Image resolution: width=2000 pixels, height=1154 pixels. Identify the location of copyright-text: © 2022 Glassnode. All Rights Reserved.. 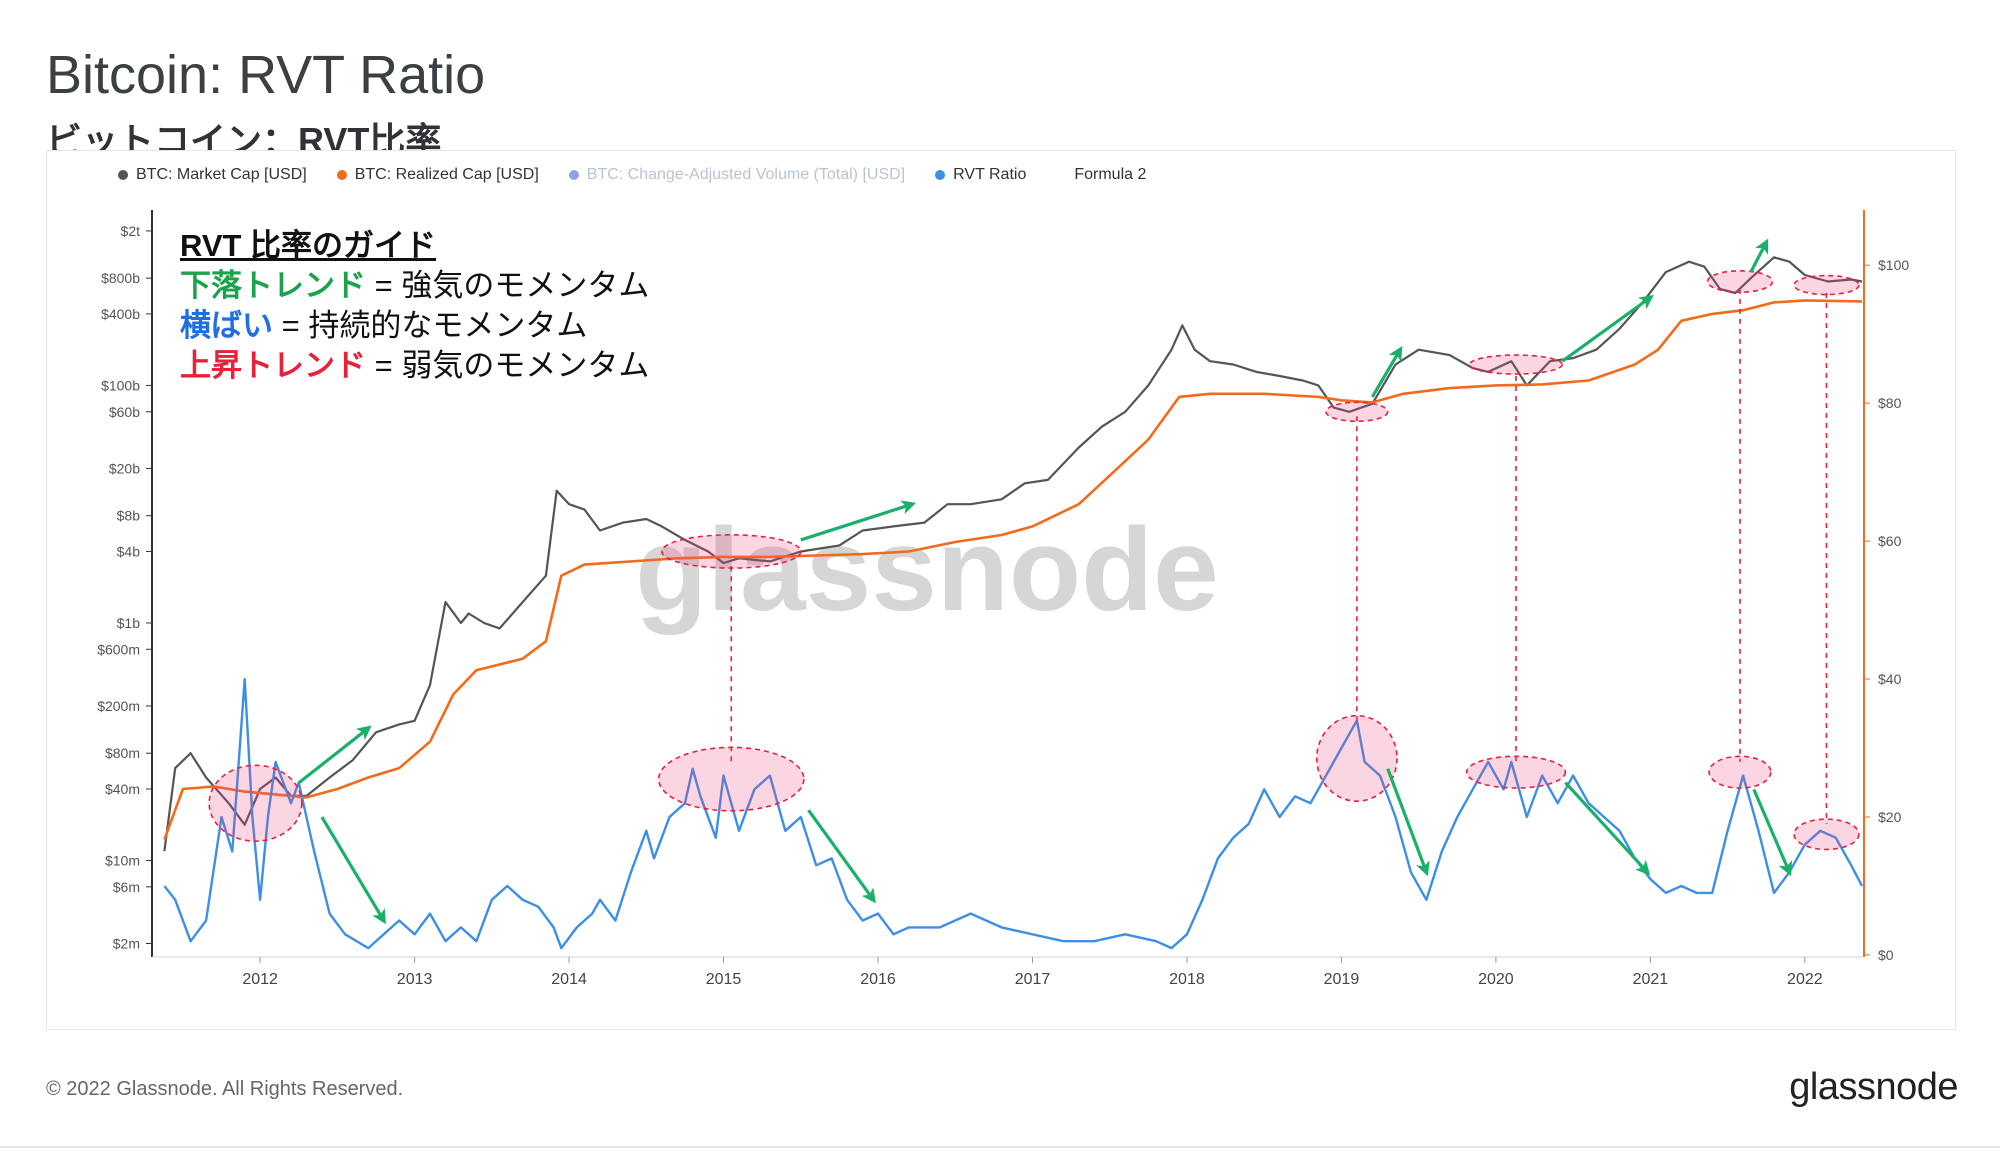
(225, 1089).